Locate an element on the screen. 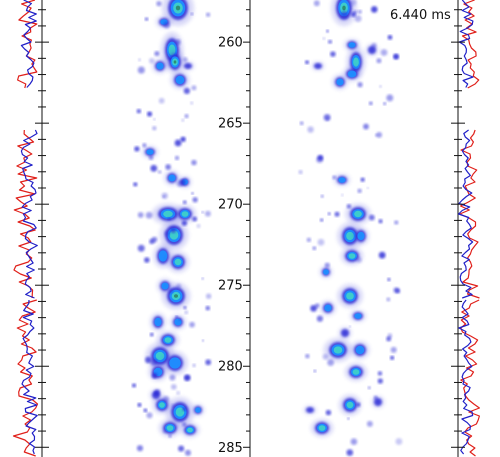  depth-tick-label: 265 is located at coordinates (230, 124).